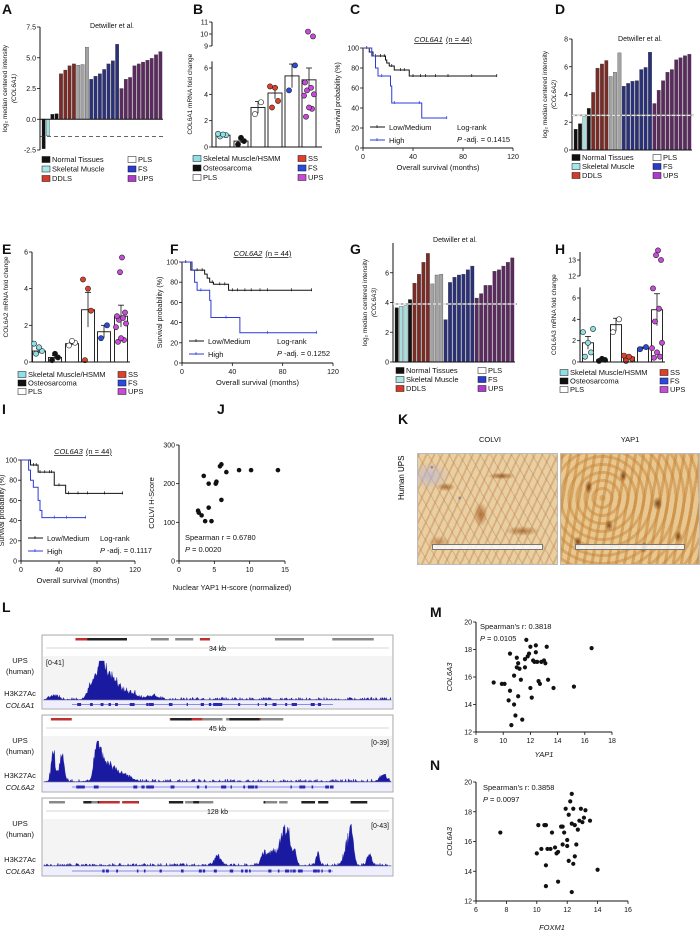 The image size is (700, 940). I want to click on survival-curve, so click(405, 83).